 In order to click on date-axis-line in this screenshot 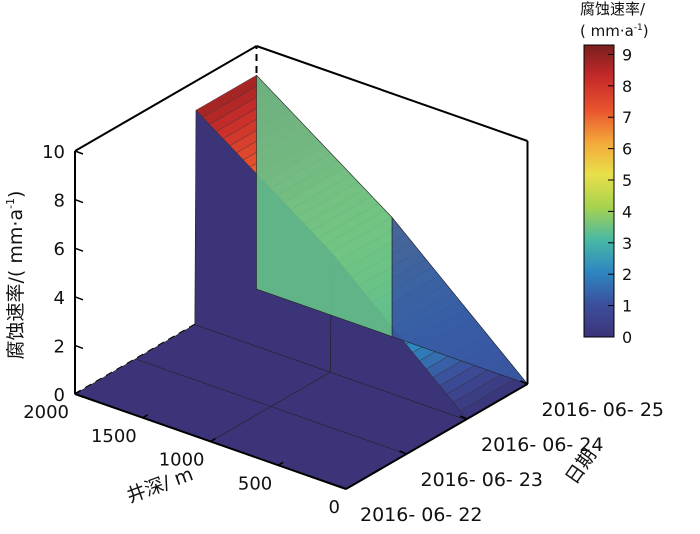, I will do `click(437, 436)`.